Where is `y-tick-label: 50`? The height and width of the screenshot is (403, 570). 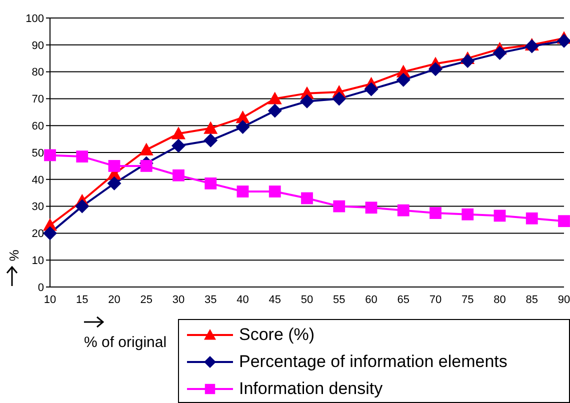 y-tick-label: 50 is located at coordinates (38, 153).